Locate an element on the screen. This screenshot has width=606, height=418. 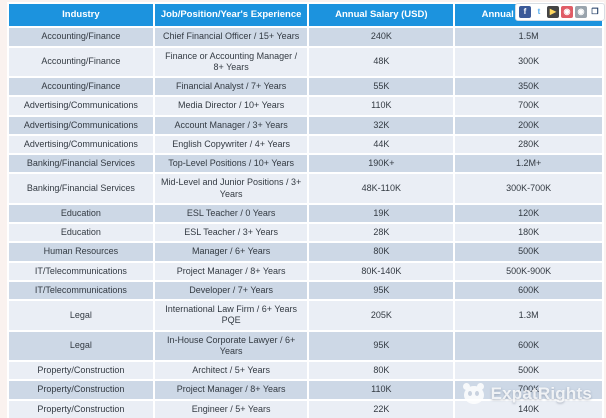
table-cell: 80K-140K is located at coordinates (381, 271).